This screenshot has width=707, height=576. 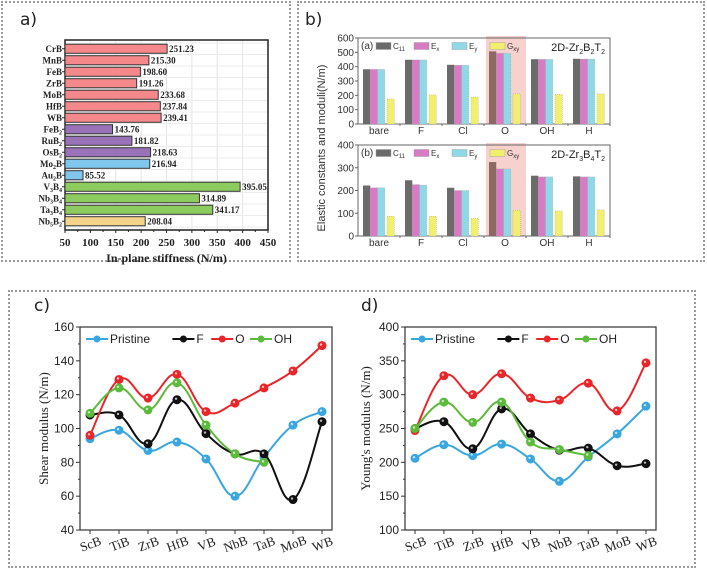 What do you see at coordinates (213, 198) in the screenshot?
I see `data-label: 314.89` at bounding box center [213, 198].